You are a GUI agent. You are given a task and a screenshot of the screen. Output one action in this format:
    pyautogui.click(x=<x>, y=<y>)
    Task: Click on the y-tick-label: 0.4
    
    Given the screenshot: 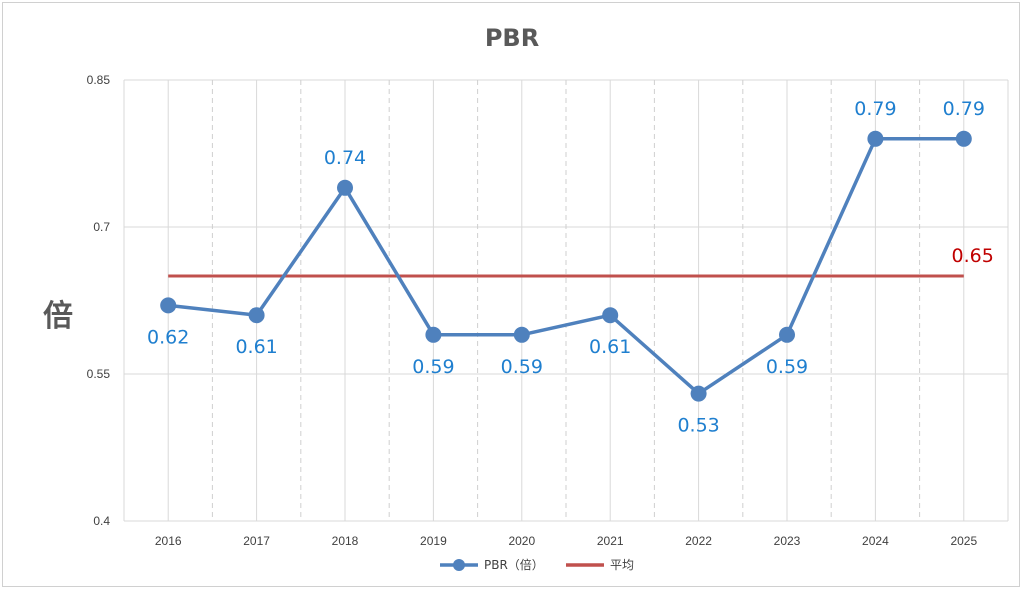 What is the action you would take?
    pyautogui.click(x=101, y=521)
    